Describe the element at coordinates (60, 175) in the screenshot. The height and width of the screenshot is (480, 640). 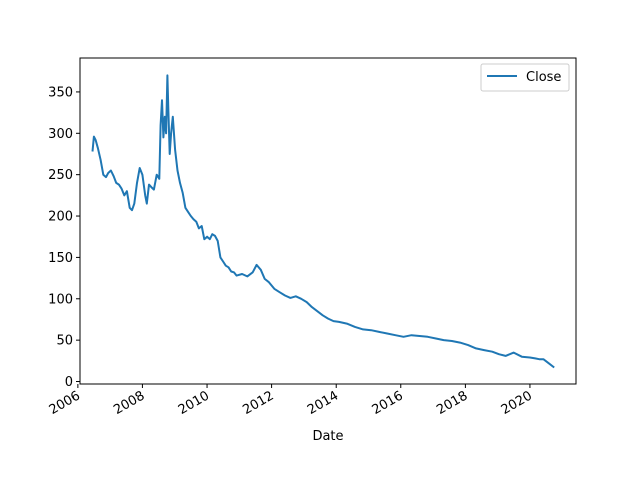
I see `y-tick-label: 250` at that location.